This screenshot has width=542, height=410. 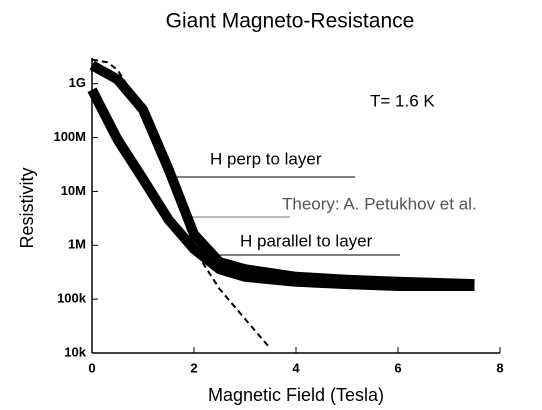 What do you see at coordinates (69, 136) in the screenshot?
I see `y-tick-label: 100M` at bounding box center [69, 136].